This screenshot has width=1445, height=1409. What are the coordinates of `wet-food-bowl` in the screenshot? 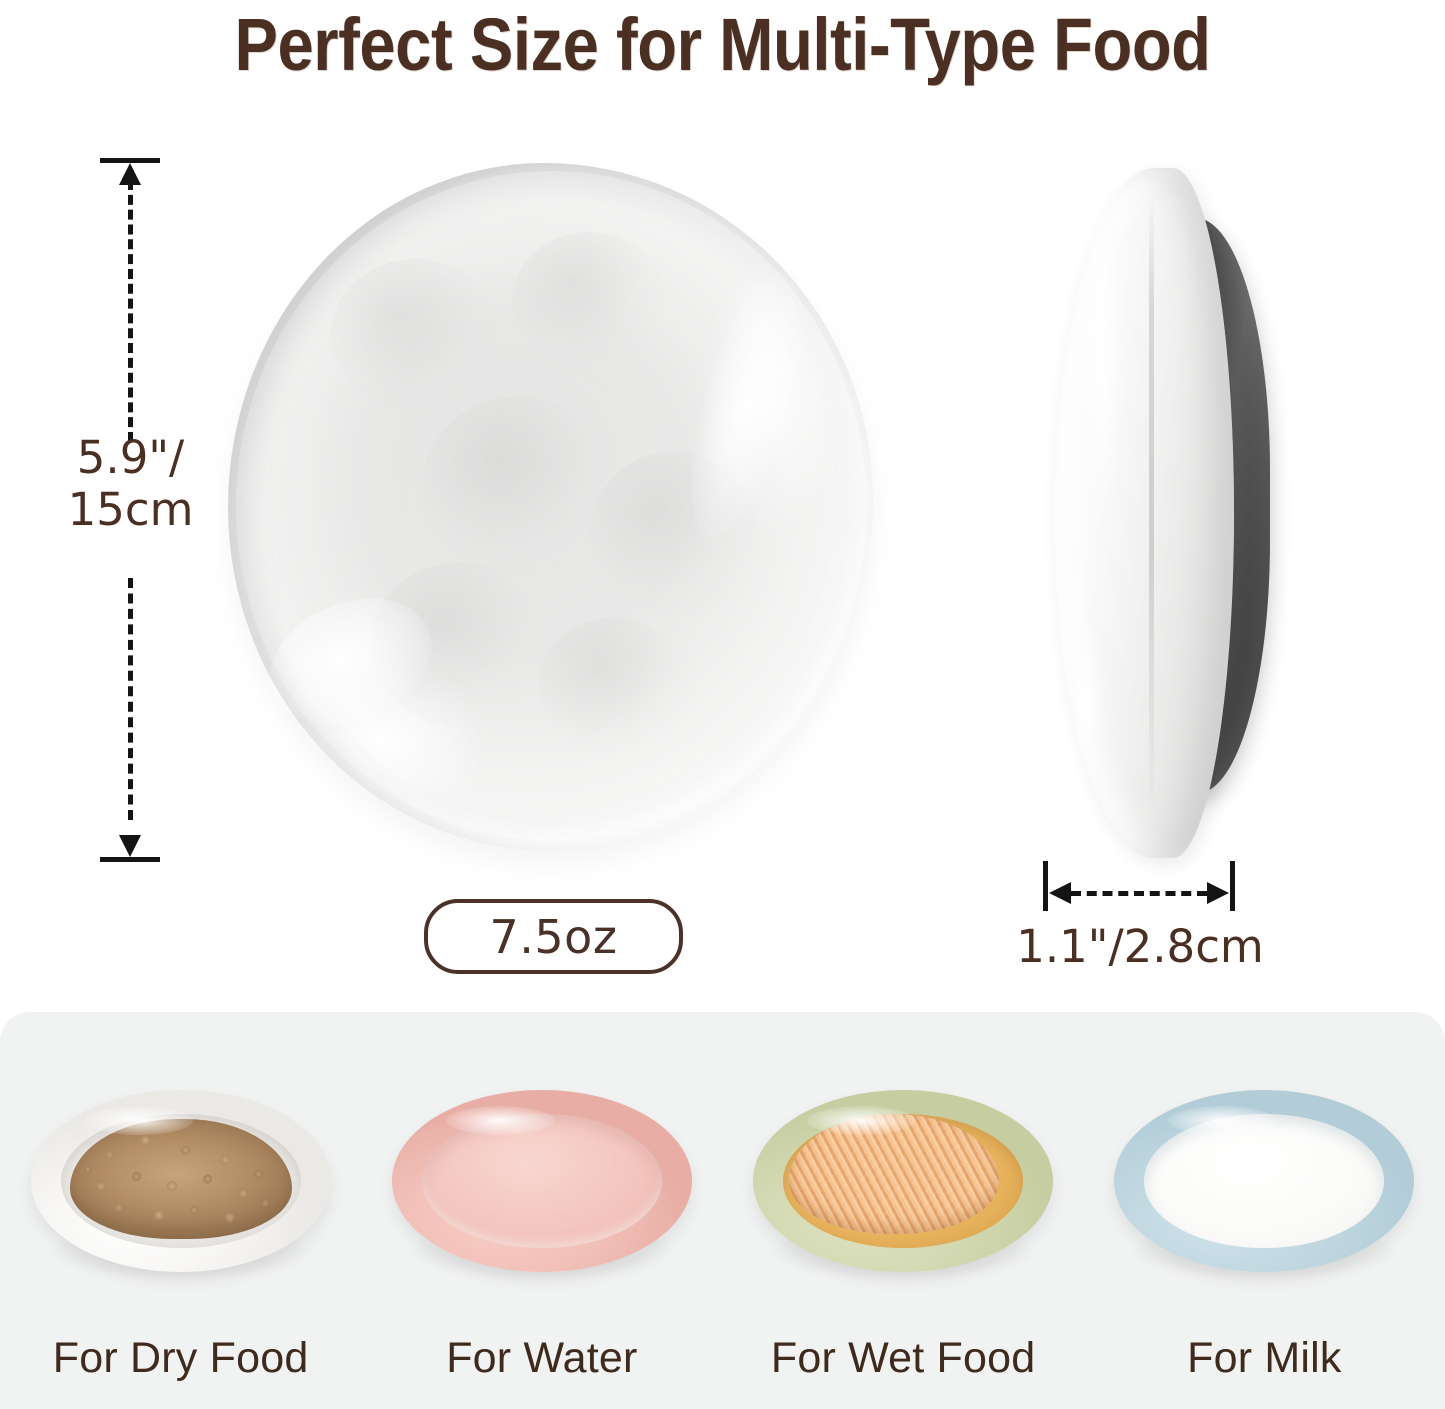 It's located at (903, 1185).